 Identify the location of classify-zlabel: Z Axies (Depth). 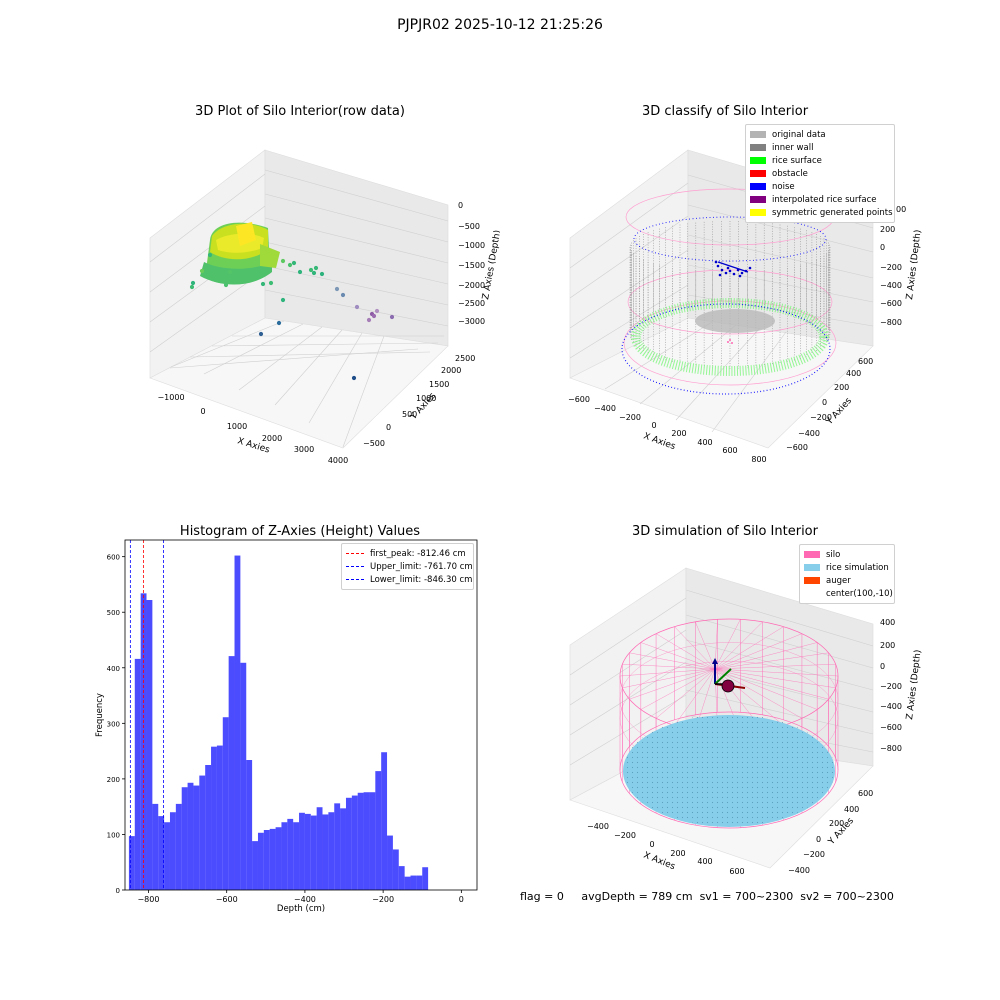
(914, 264).